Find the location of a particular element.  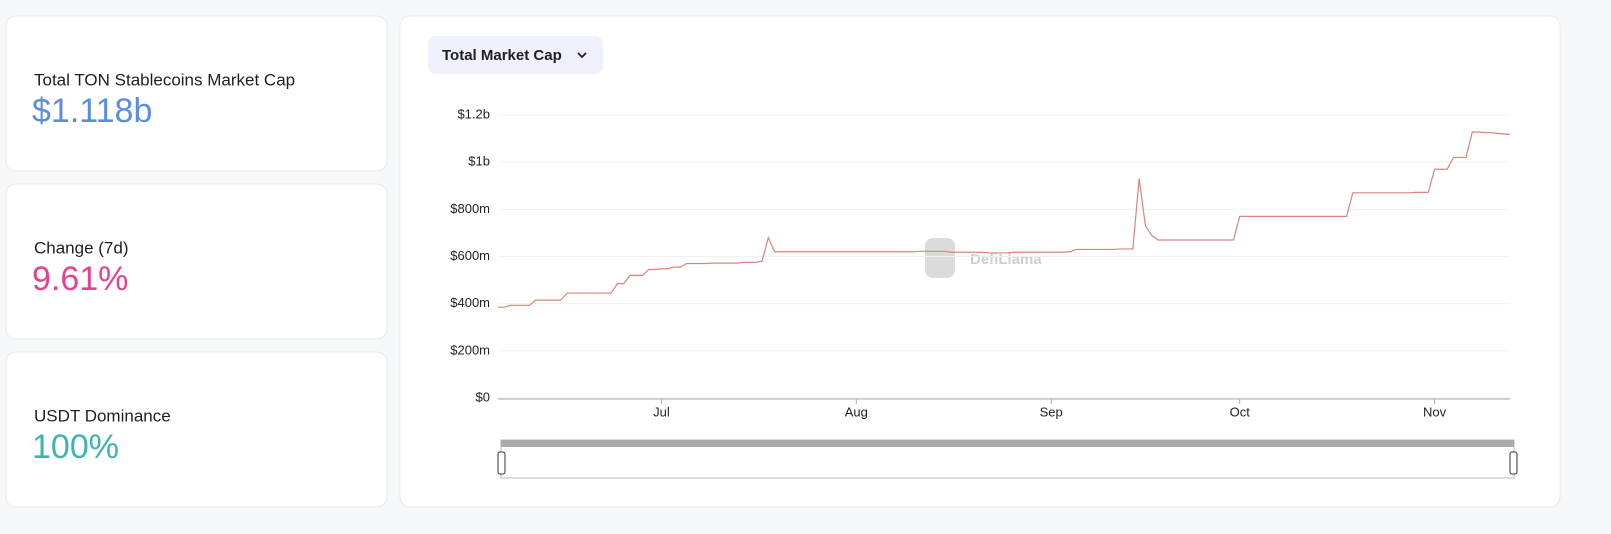

x-tick-label: Oct is located at coordinates (1240, 411).